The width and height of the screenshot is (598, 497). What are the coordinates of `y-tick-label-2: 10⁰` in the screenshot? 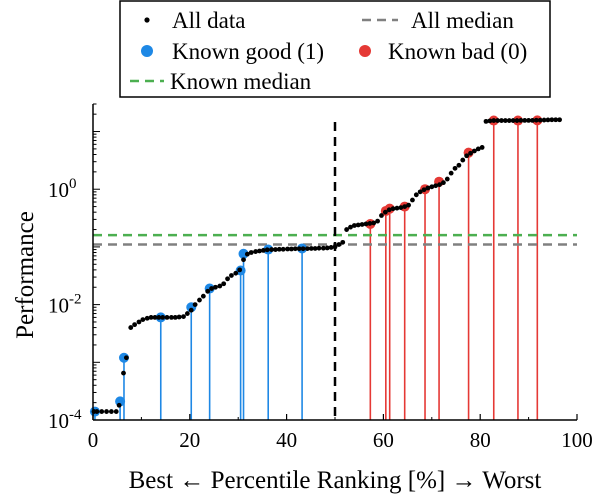 It's located at (62, 189).